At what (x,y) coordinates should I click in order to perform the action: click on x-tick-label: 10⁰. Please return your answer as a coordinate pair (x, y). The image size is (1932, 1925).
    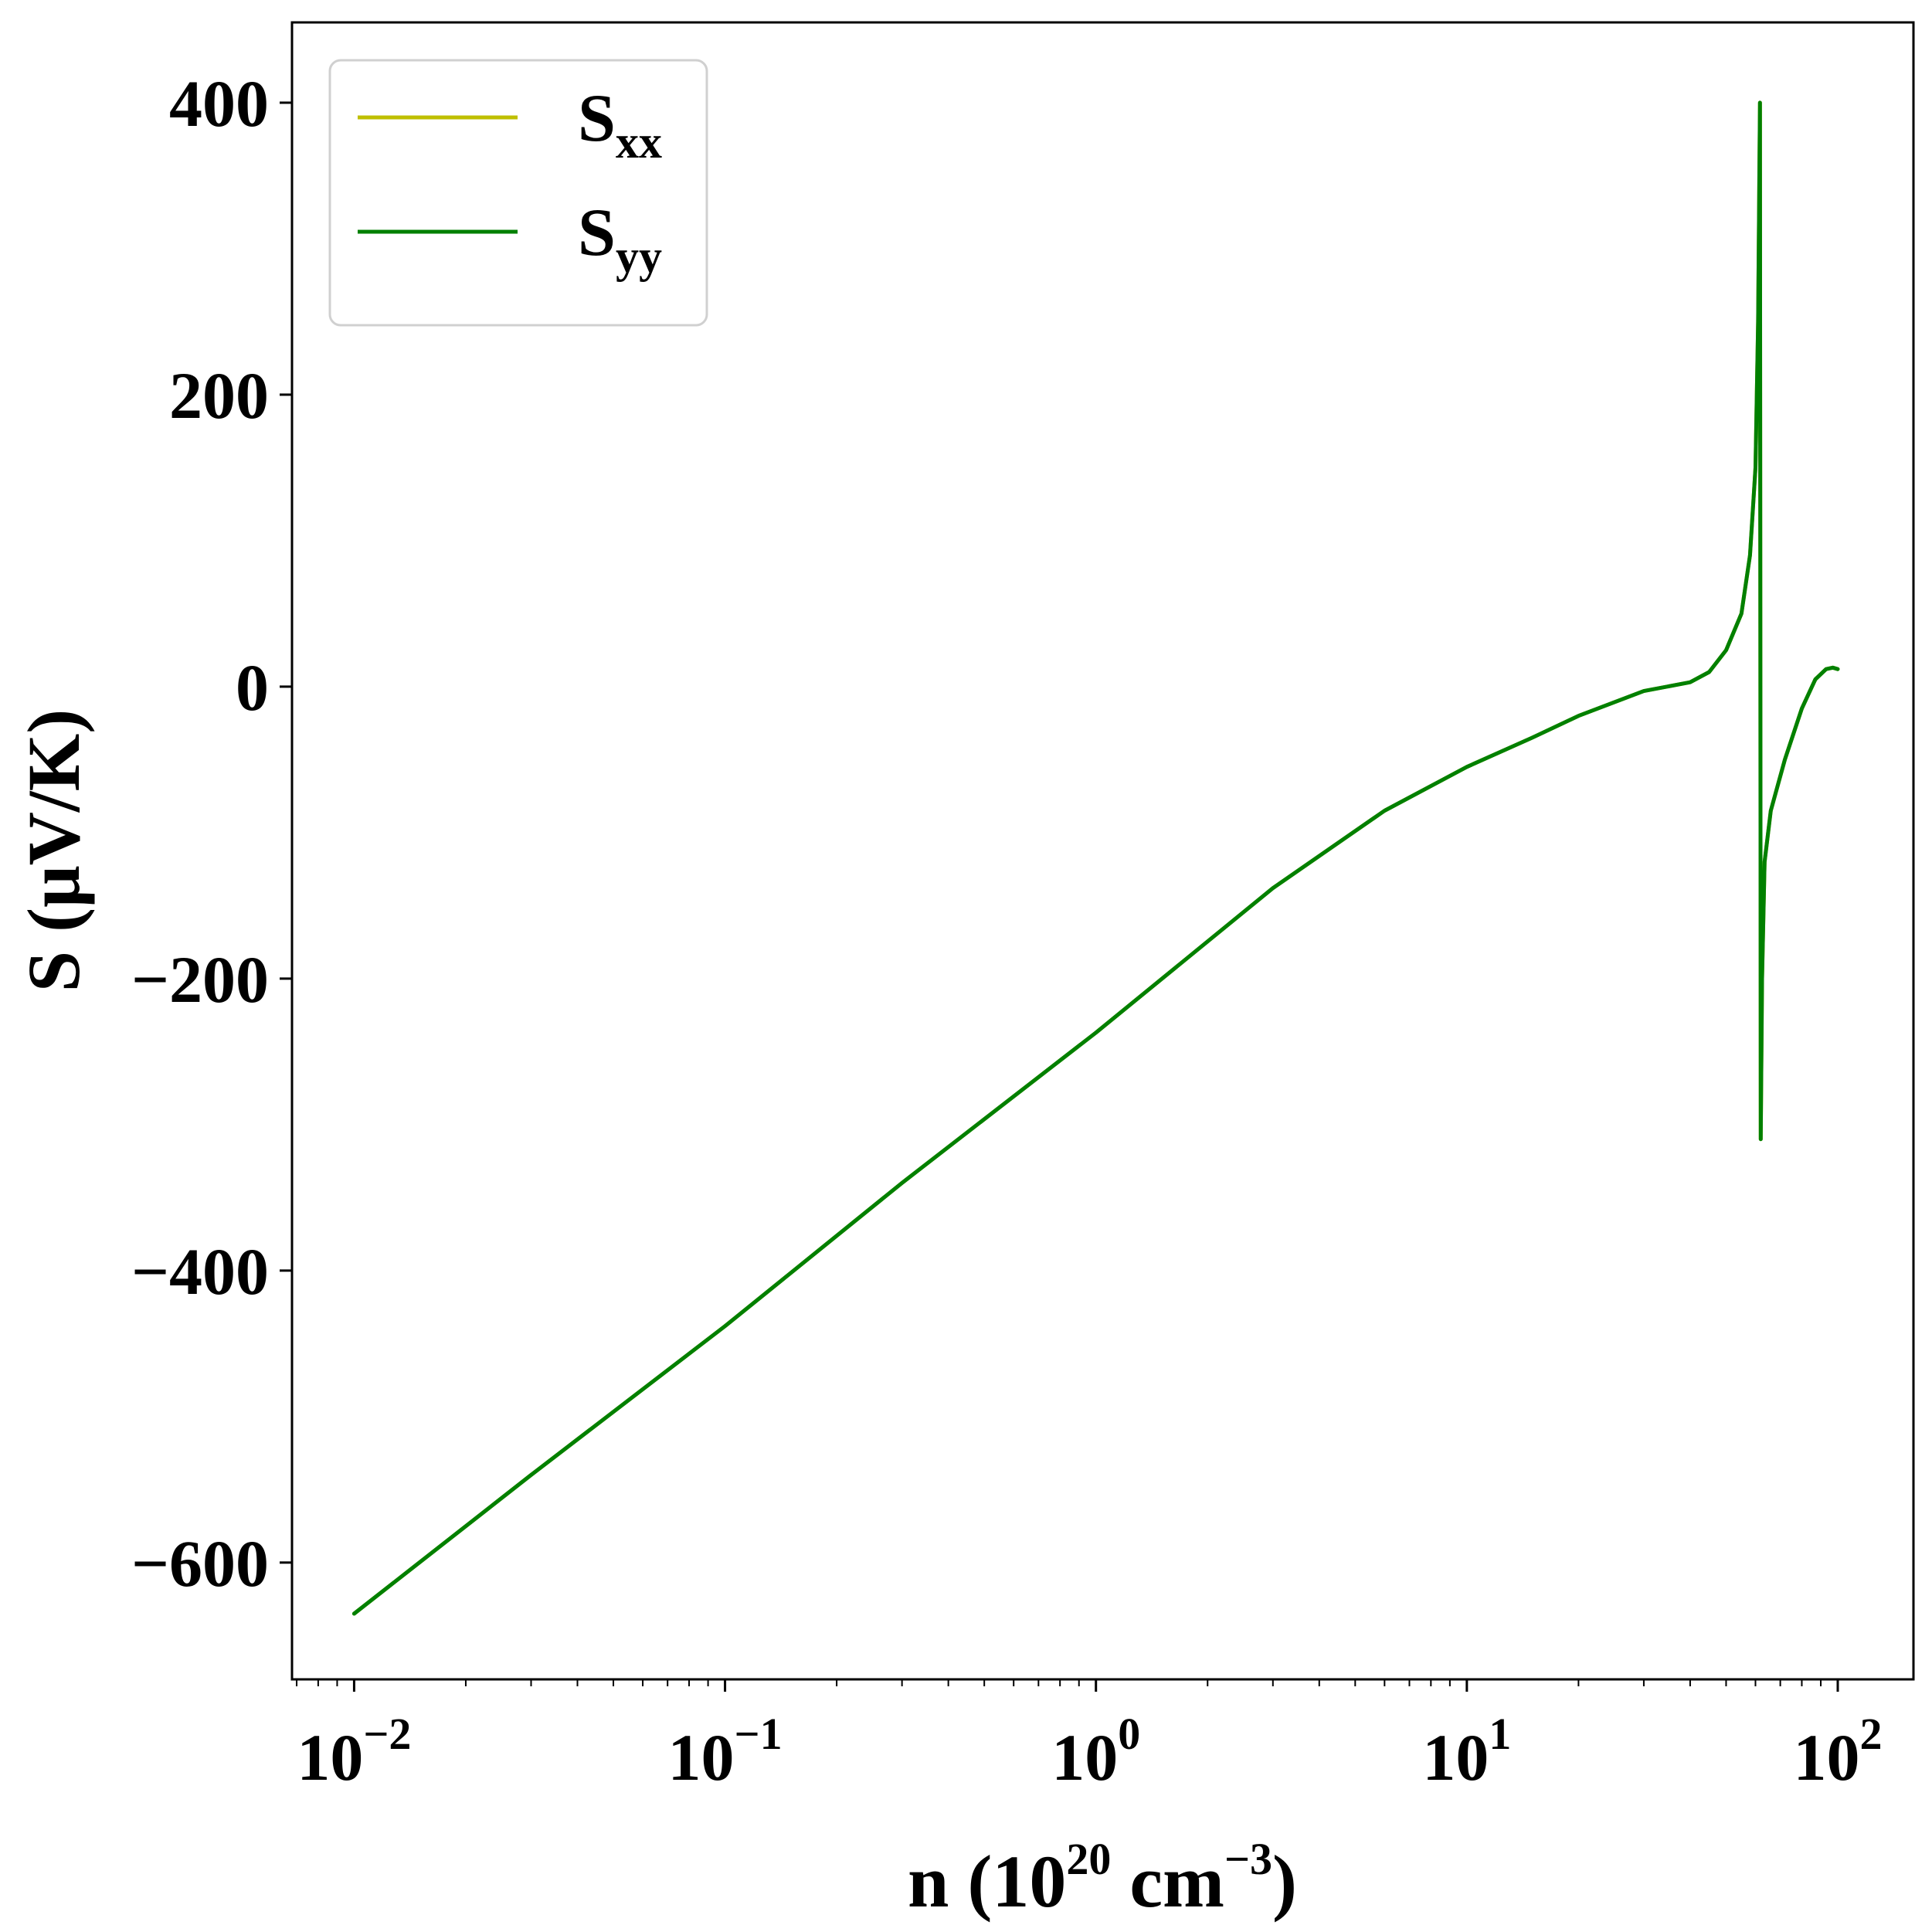
    Looking at the image, I should click on (1095, 1751).